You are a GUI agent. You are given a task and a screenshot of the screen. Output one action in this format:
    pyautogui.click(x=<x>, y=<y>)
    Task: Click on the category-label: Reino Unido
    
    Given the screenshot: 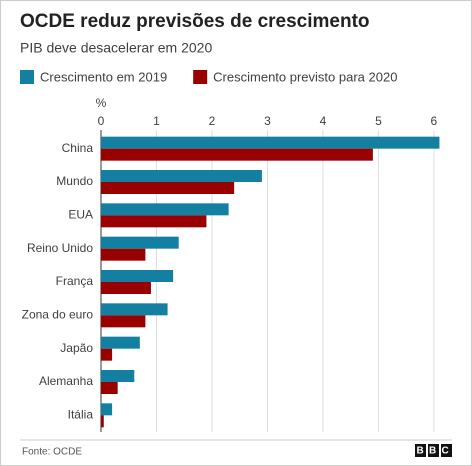 What is the action you would take?
    pyautogui.click(x=60, y=248)
    